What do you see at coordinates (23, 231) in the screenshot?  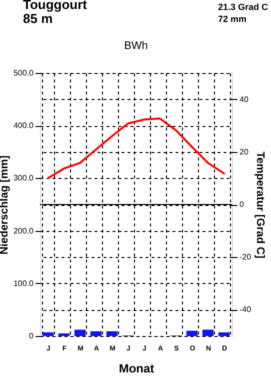 I see `y-tick-label: 200.0` at bounding box center [23, 231].